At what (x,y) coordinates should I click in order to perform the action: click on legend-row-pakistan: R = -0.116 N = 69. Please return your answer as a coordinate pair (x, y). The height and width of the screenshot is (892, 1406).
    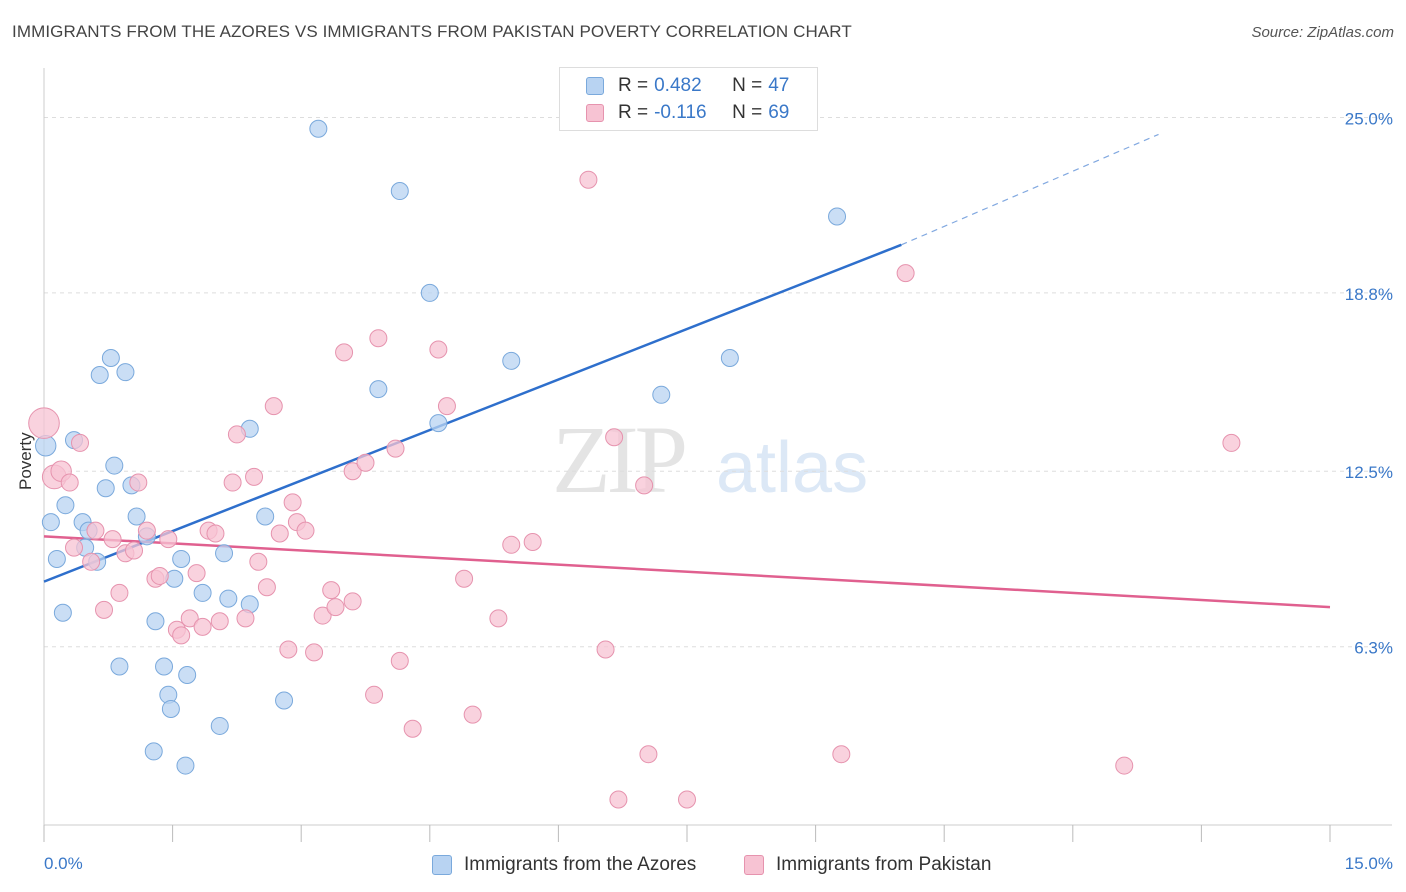
    Looking at the image, I should click on (687, 113).